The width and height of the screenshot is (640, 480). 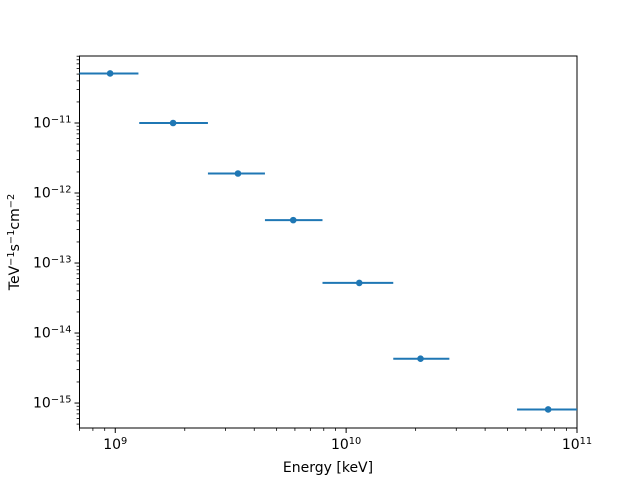 What do you see at coordinates (577, 444) in the screenshot?
I see `x-tick-label: 1011` at bounding box center [577, 444].